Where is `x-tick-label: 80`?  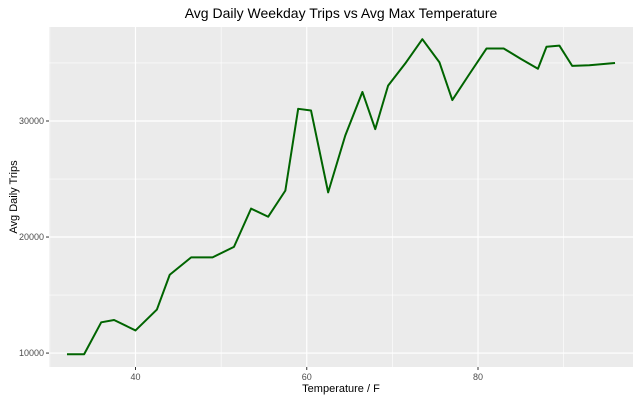 x-tick-label: 80 is located at coordinates (478, 377).